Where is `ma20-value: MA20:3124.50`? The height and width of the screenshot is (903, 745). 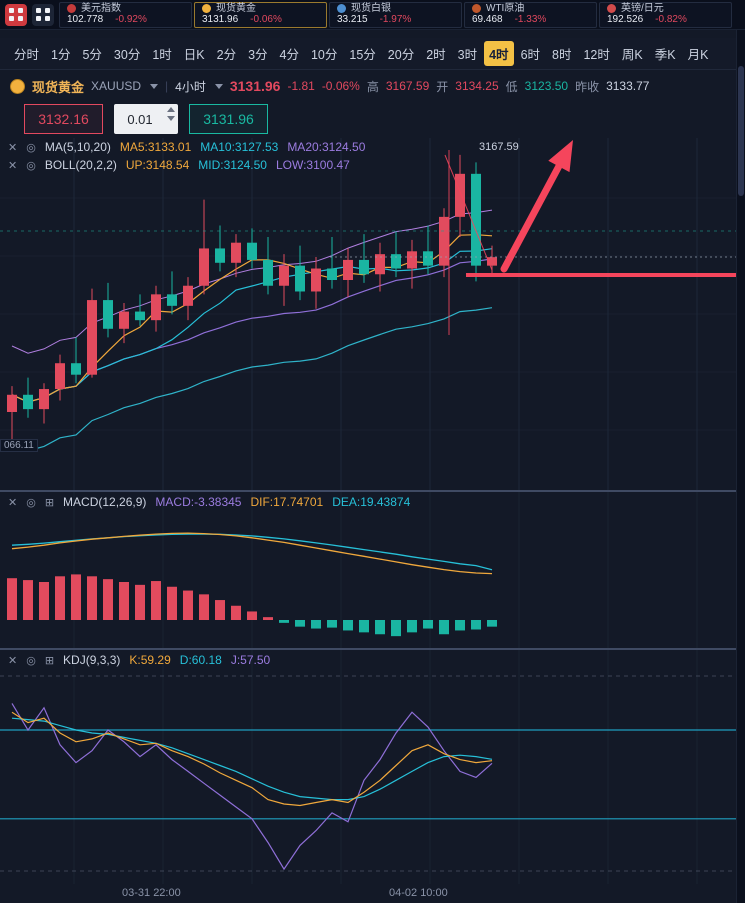 ma20-value: MA20:3124.50 is located at coordinates (326, 147).